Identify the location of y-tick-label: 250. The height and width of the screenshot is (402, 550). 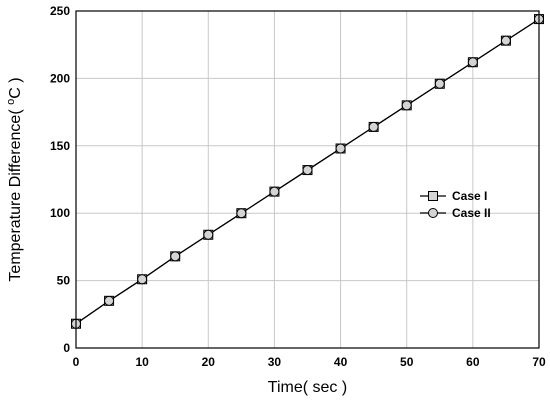
(60, 11).